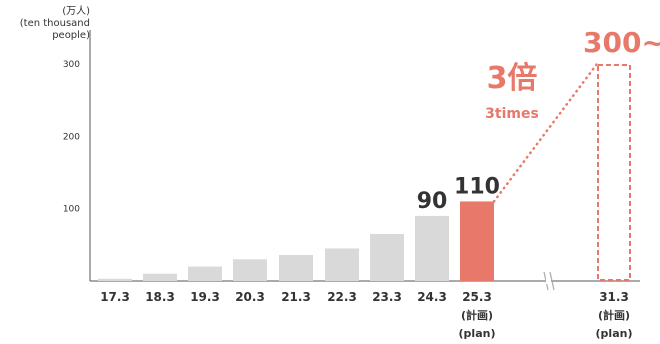 This screenshot has width=660, height=344. What do you see at coordinates (512, 78) in the screenshot?
I see `multiplier-label: 3倍` at bounding box center [512, 78].